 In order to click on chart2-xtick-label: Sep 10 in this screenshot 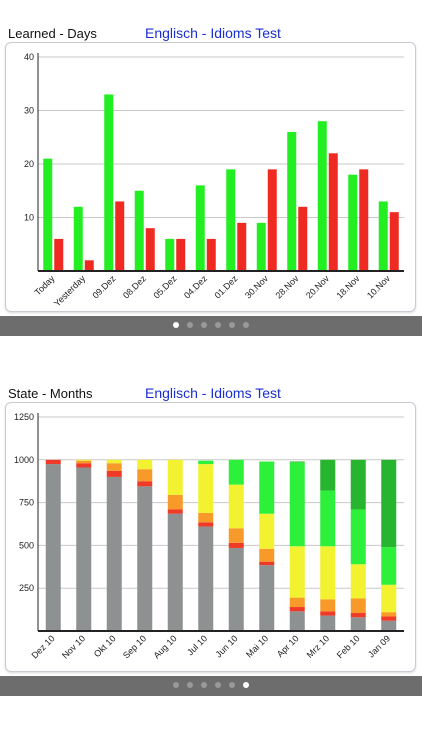, I will do `click(134, 646)`.